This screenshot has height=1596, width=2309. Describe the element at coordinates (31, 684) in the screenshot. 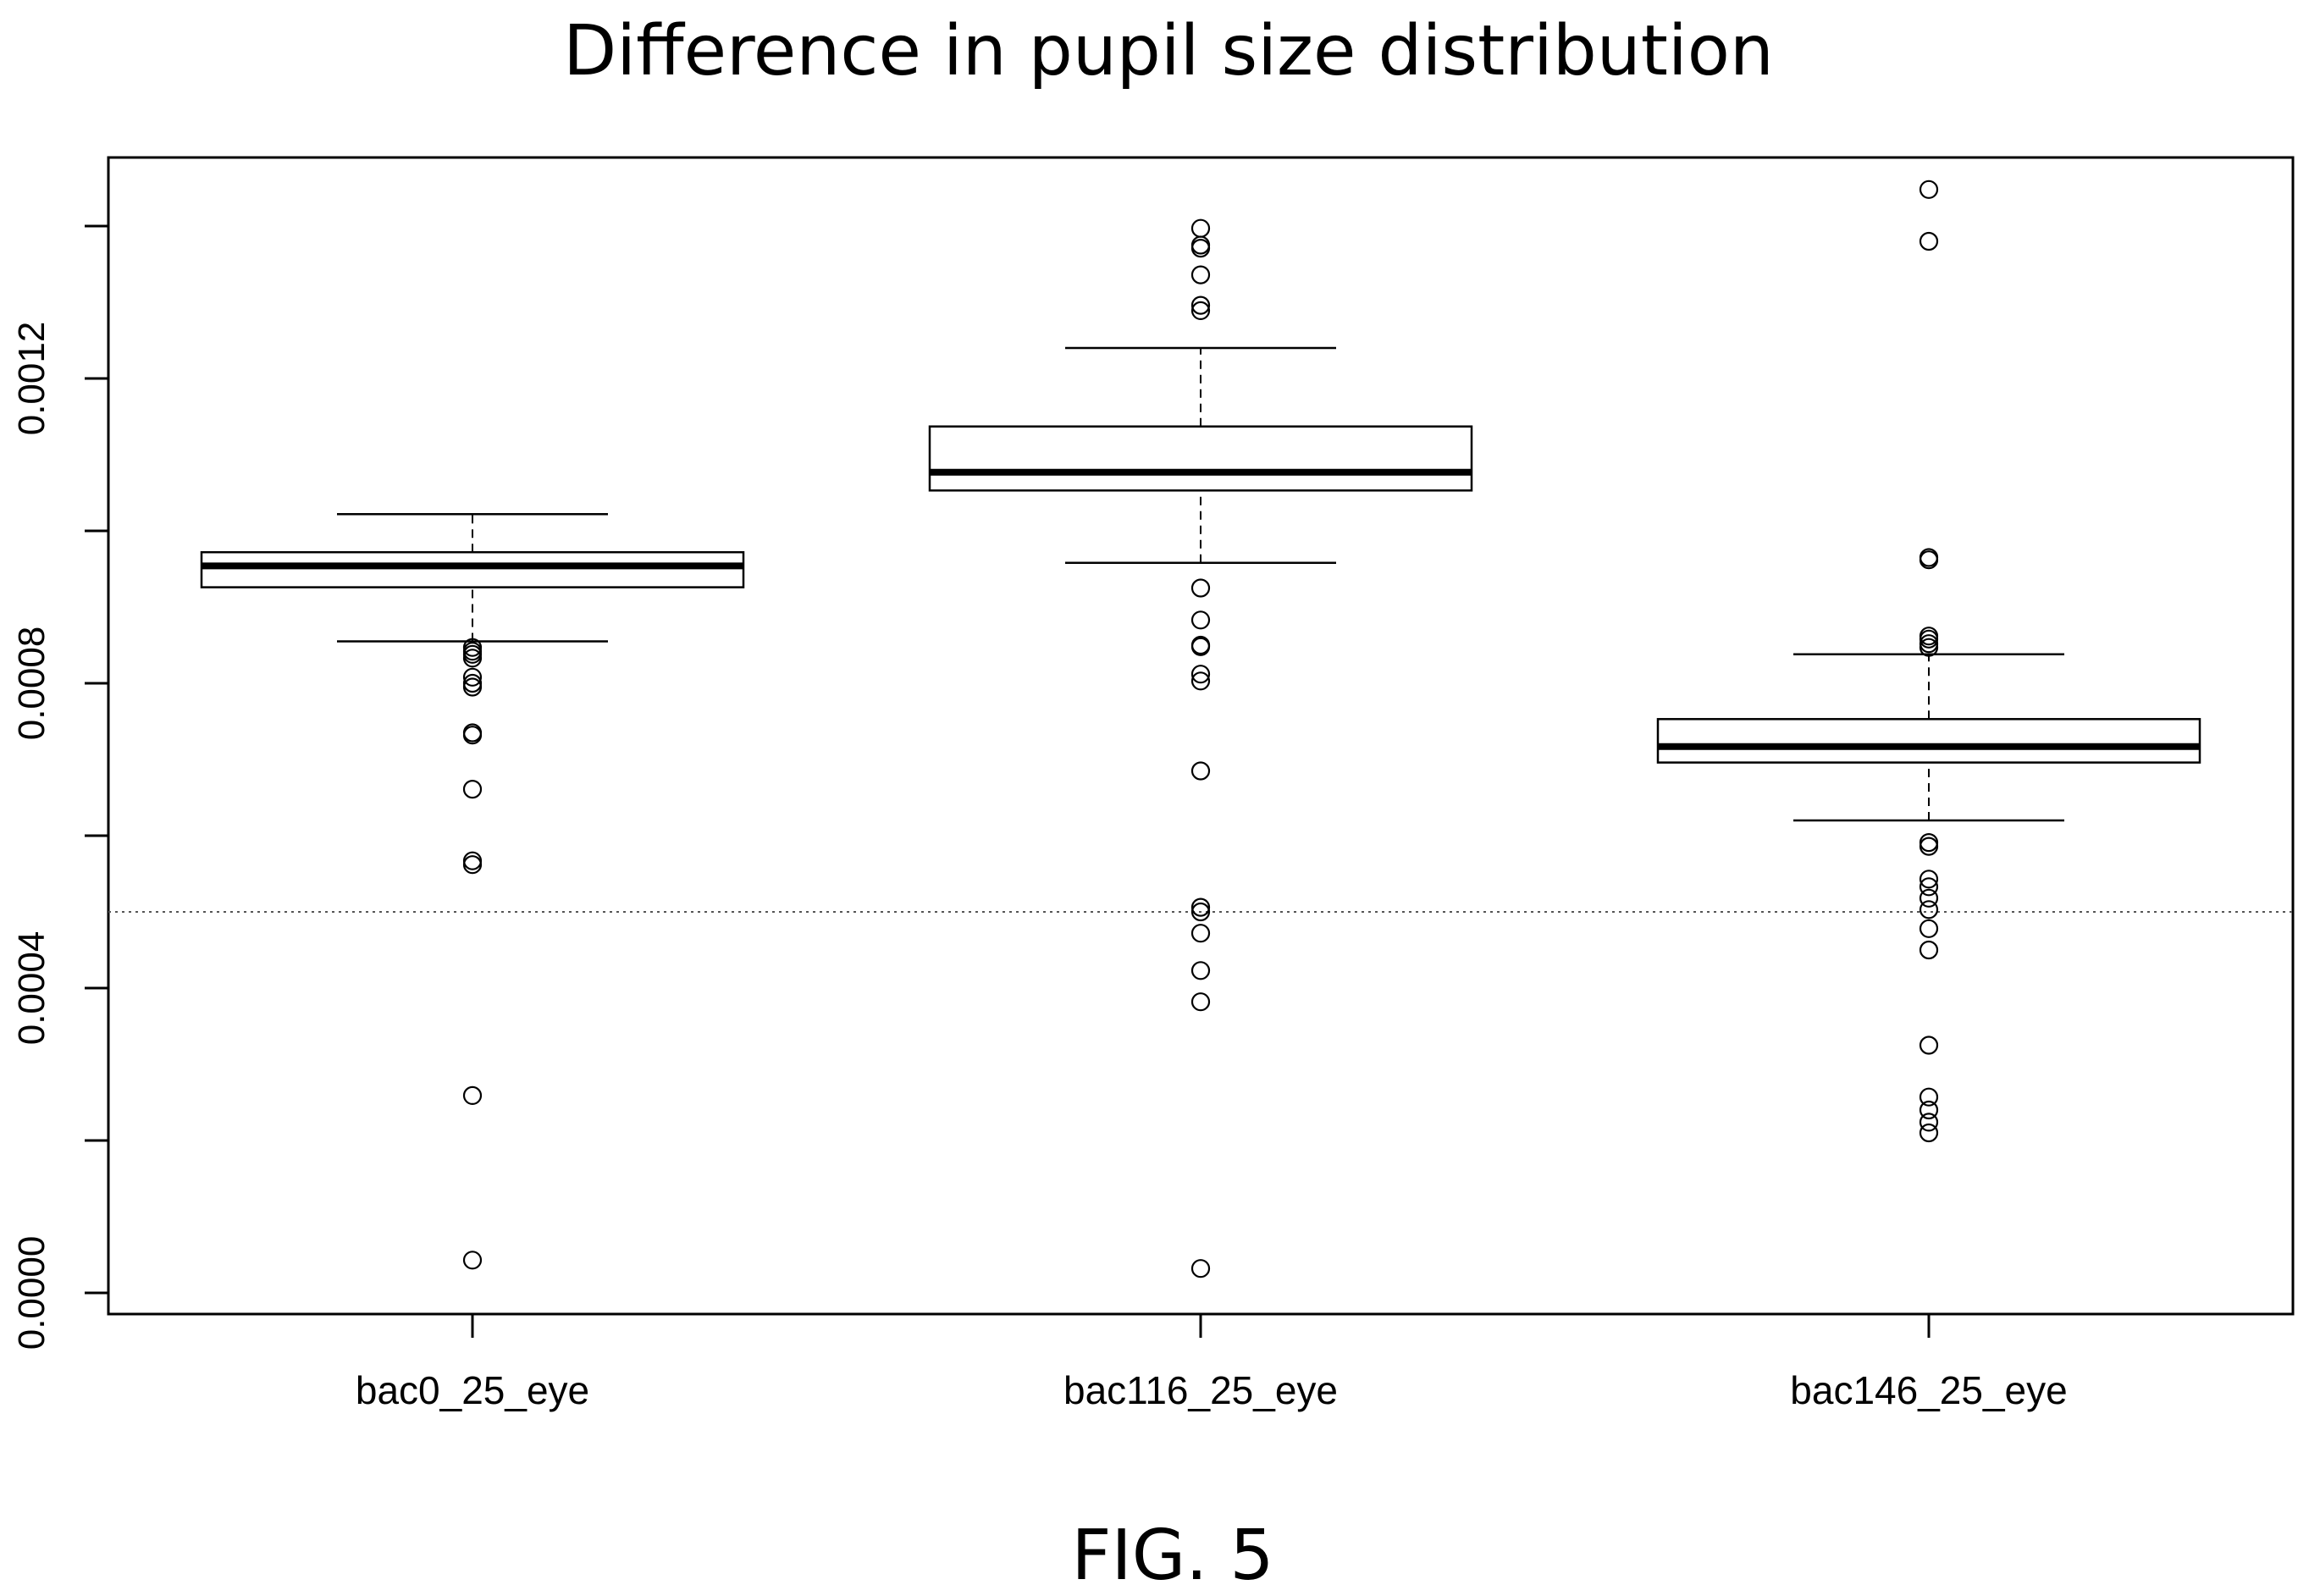

I see `y-tick-label: 0.0008` at that location.